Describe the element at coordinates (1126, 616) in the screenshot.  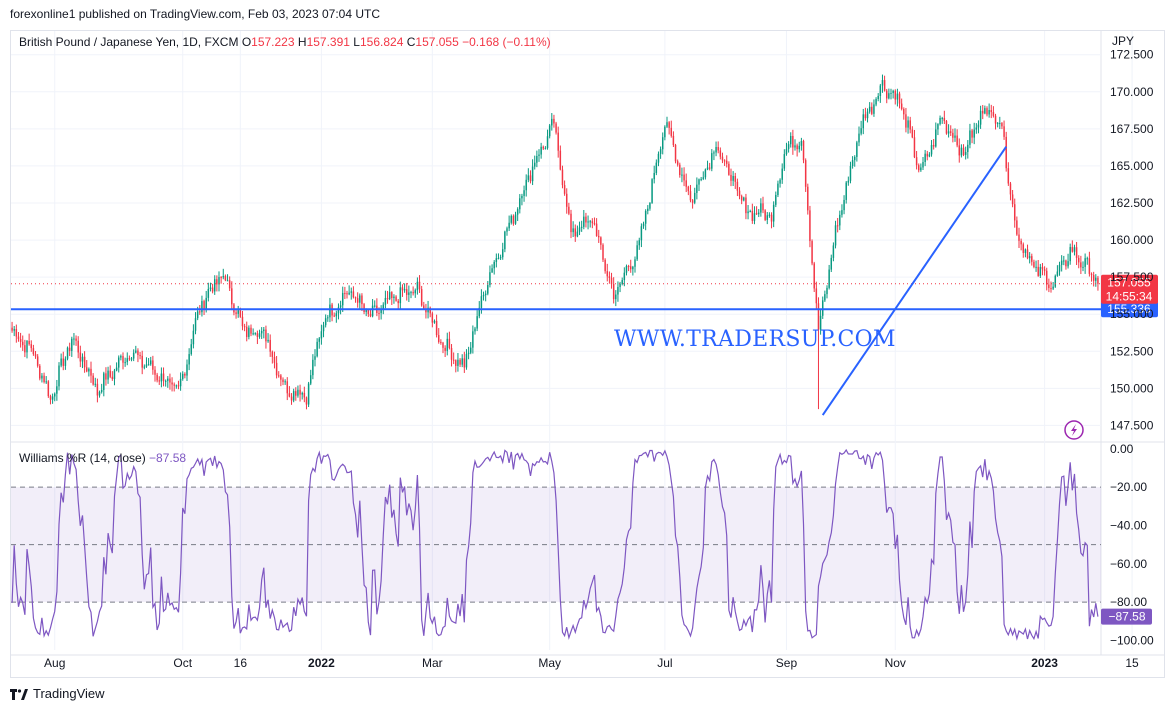
I see `wr-value-tag` at that location.